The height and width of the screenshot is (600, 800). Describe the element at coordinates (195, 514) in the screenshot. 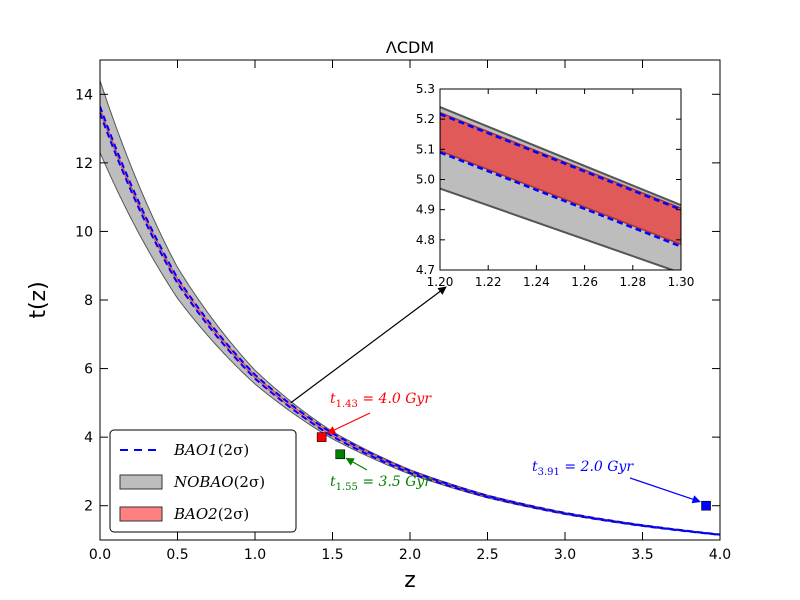

I see `legend-label-name: BAO2` at that location.